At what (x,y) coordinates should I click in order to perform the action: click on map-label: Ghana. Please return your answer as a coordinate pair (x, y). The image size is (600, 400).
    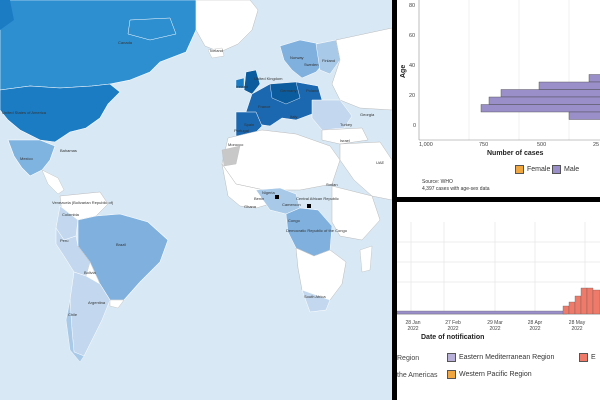
    Looking at the image, I should click on (250, 206).